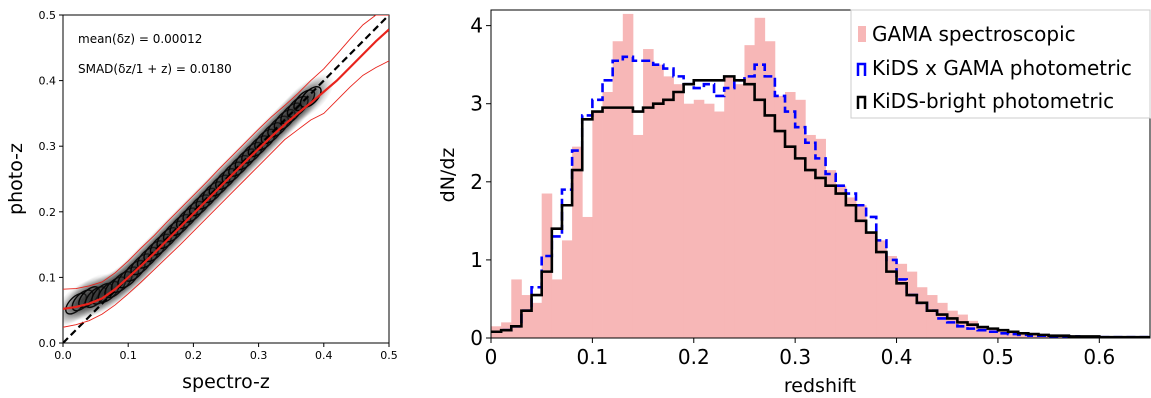  Describe the element at coordinates (998, 357) in the screenshot. I see `x-tick-label-right: 0.5` at that location.